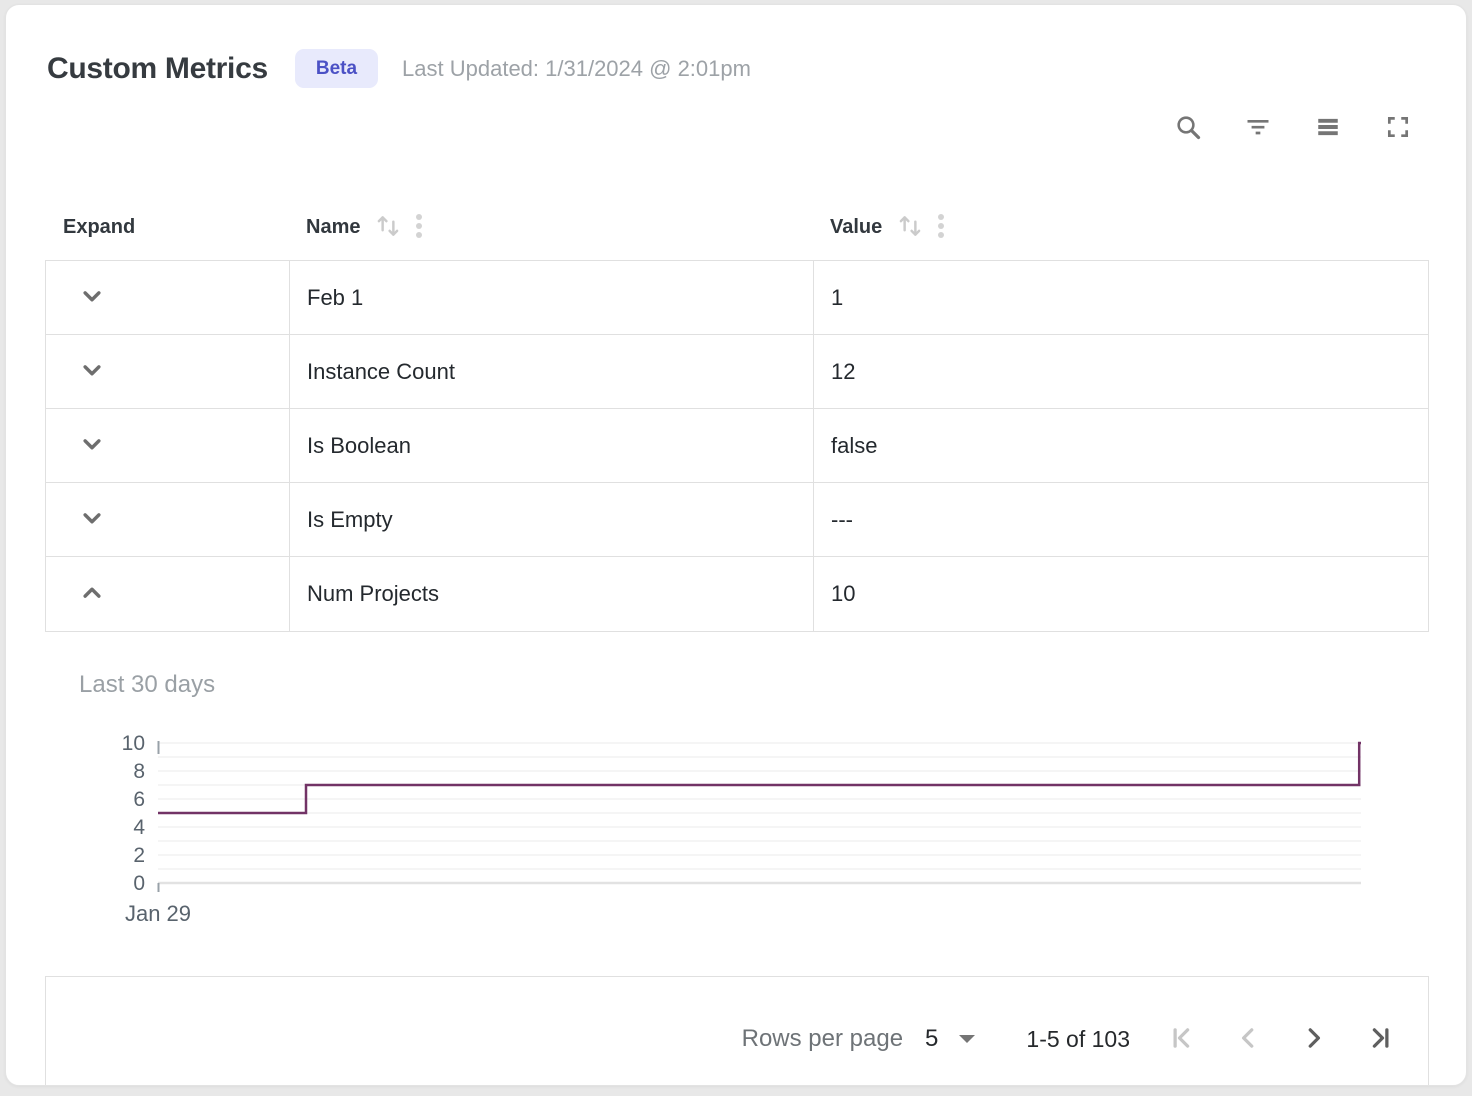 The height and width of the screenshot is (1096, 1472). I want to click on column-header-expand: Expand, so click(167, 227).